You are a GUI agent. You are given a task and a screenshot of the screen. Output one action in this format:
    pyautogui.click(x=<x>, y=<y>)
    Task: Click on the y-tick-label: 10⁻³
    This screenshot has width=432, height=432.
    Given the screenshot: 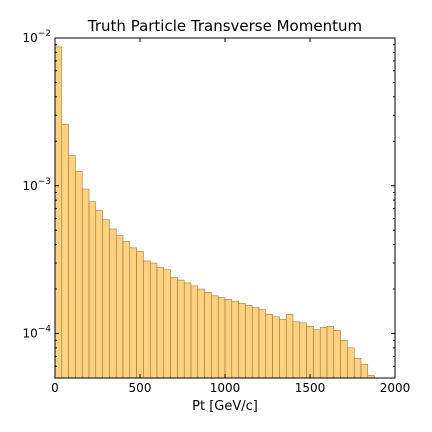 What is the action you would take?
    pyautogui.click(x=36, y=185)
    